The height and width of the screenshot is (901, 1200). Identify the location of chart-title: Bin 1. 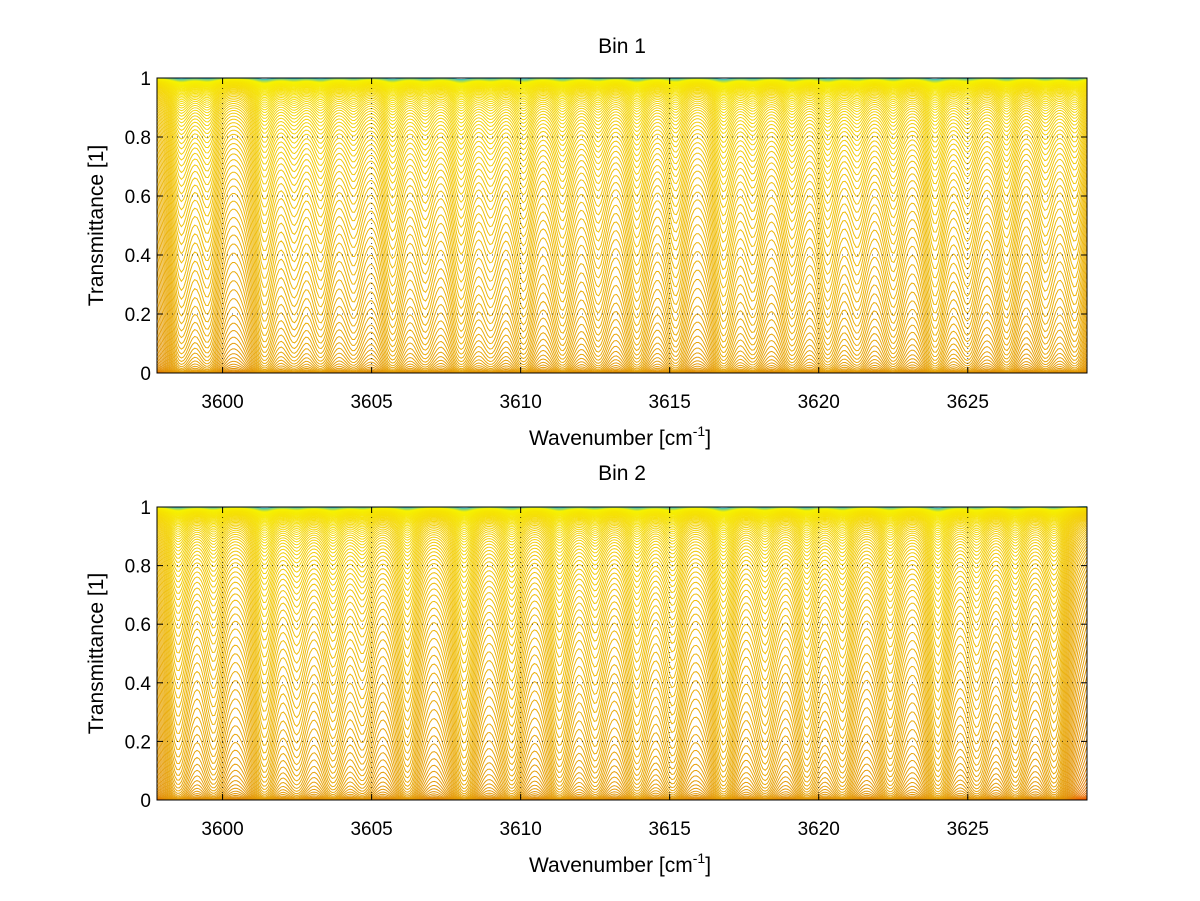
(622, 46).